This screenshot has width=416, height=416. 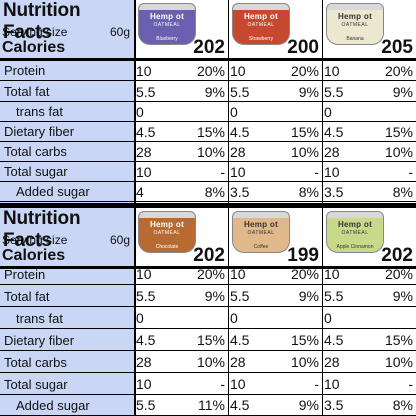 What do you see at coordinates (67, 192) in the screenshot?
I see `nutrient-label: Added sugar` at bounding box center [67, 192].